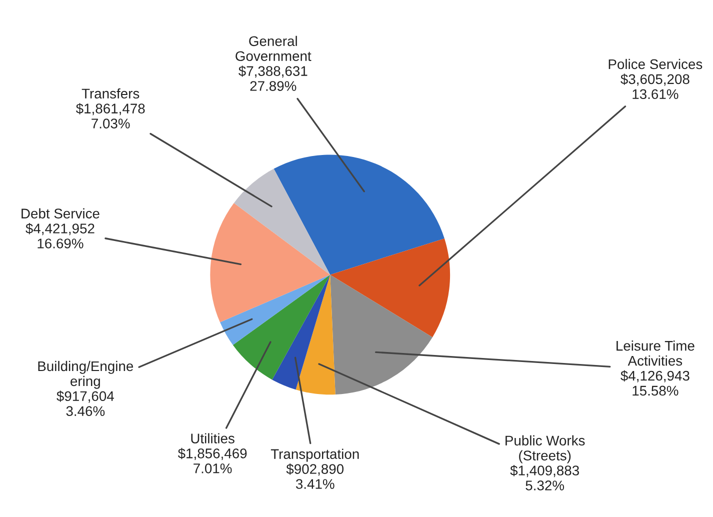  I want to click on slice-label: Transportation, so click(314, 455).